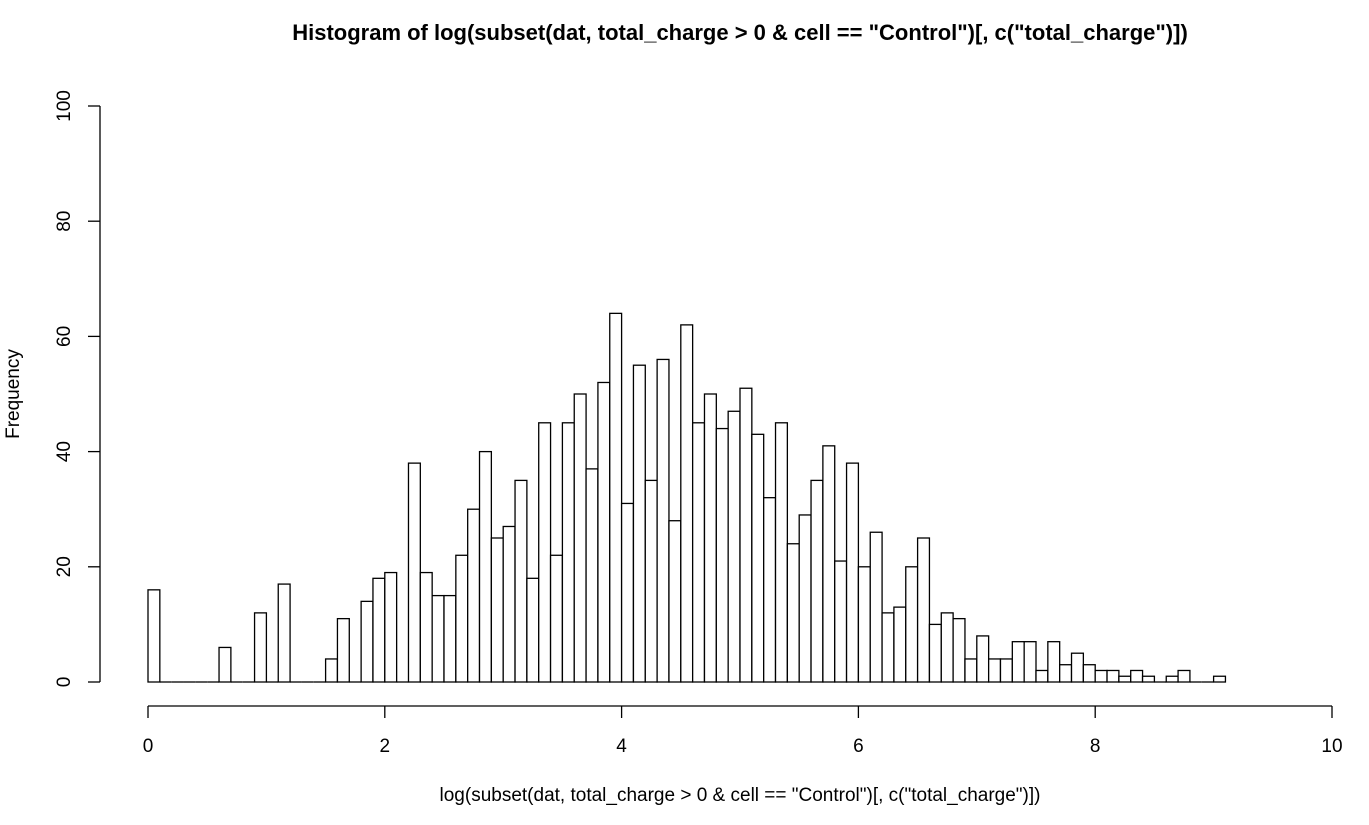  I want to click on y-tick-label: 40, so click(64, 451).